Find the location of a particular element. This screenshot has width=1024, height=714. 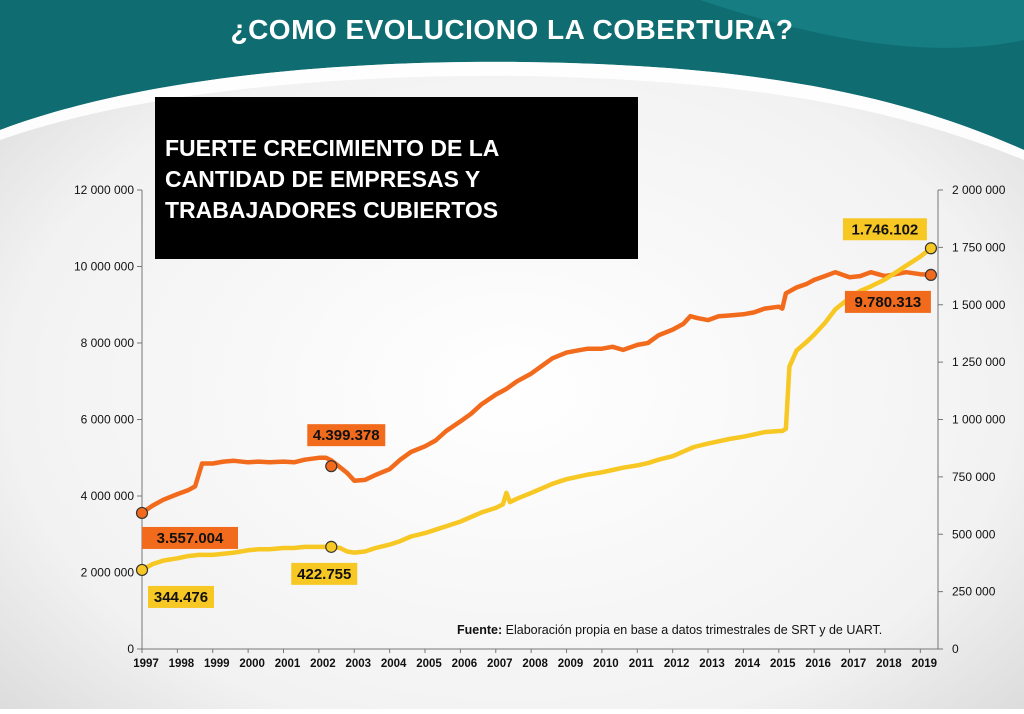

x-tick-label: 2019 is located at coordinates (925, 664).